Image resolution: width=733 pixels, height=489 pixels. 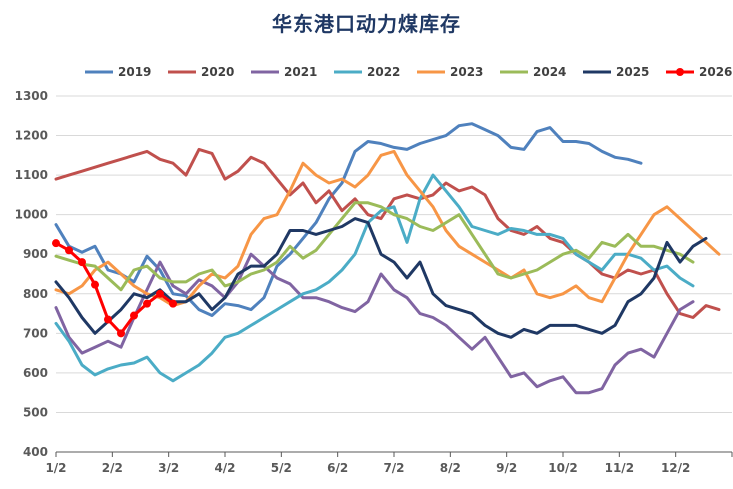 I want to click on legend-label: 2024, so click(x=549, y=72).